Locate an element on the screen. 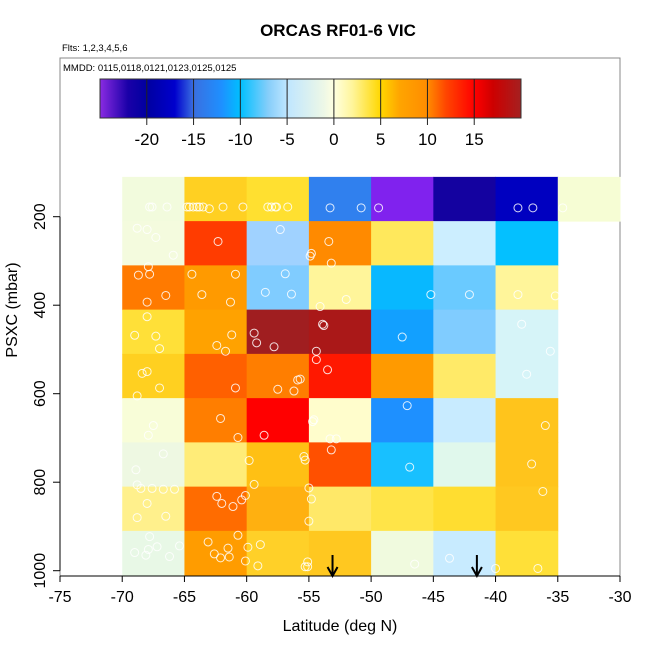  chart-subtitle: Flts: 1,2,3,4,5,6 is located at coordinates (94, 48).